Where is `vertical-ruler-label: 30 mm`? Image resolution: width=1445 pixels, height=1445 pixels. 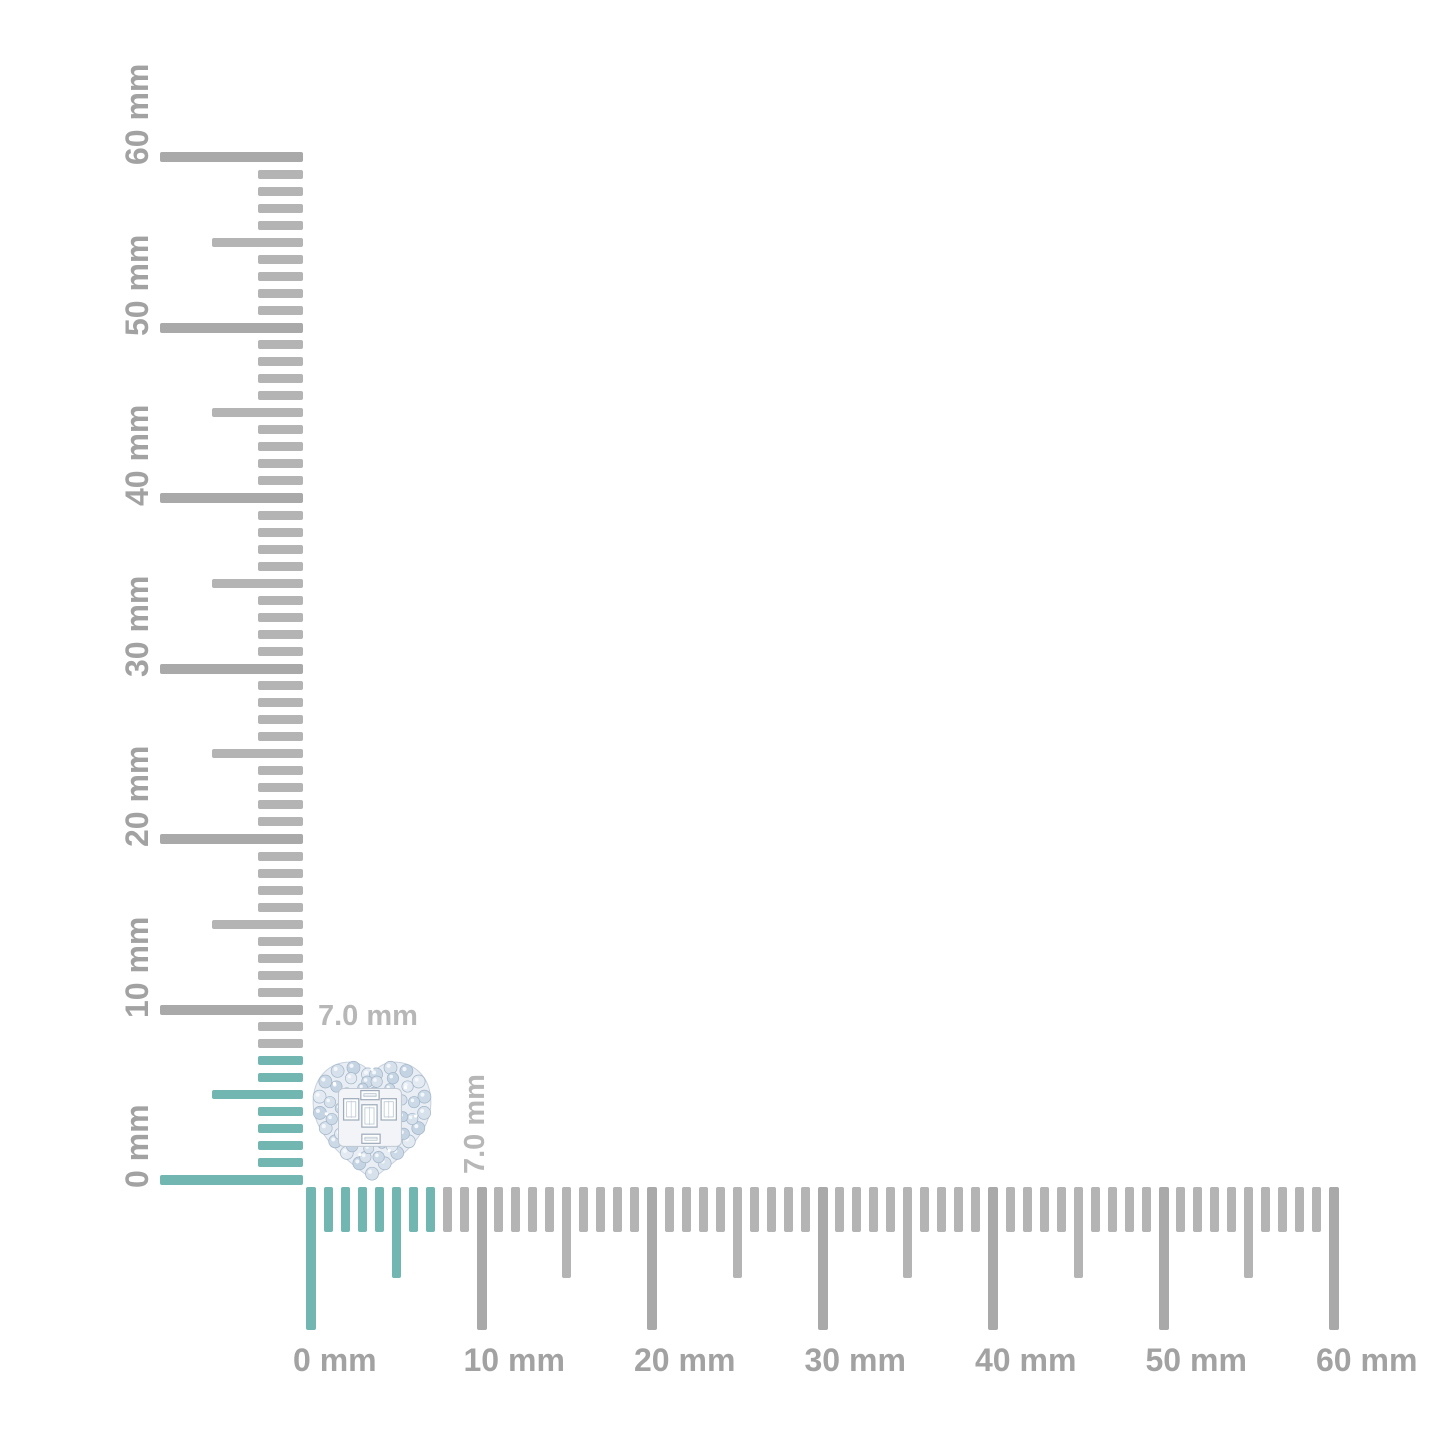 vertical-ruler-label: 30 mm is located at coordinates (137, 626).